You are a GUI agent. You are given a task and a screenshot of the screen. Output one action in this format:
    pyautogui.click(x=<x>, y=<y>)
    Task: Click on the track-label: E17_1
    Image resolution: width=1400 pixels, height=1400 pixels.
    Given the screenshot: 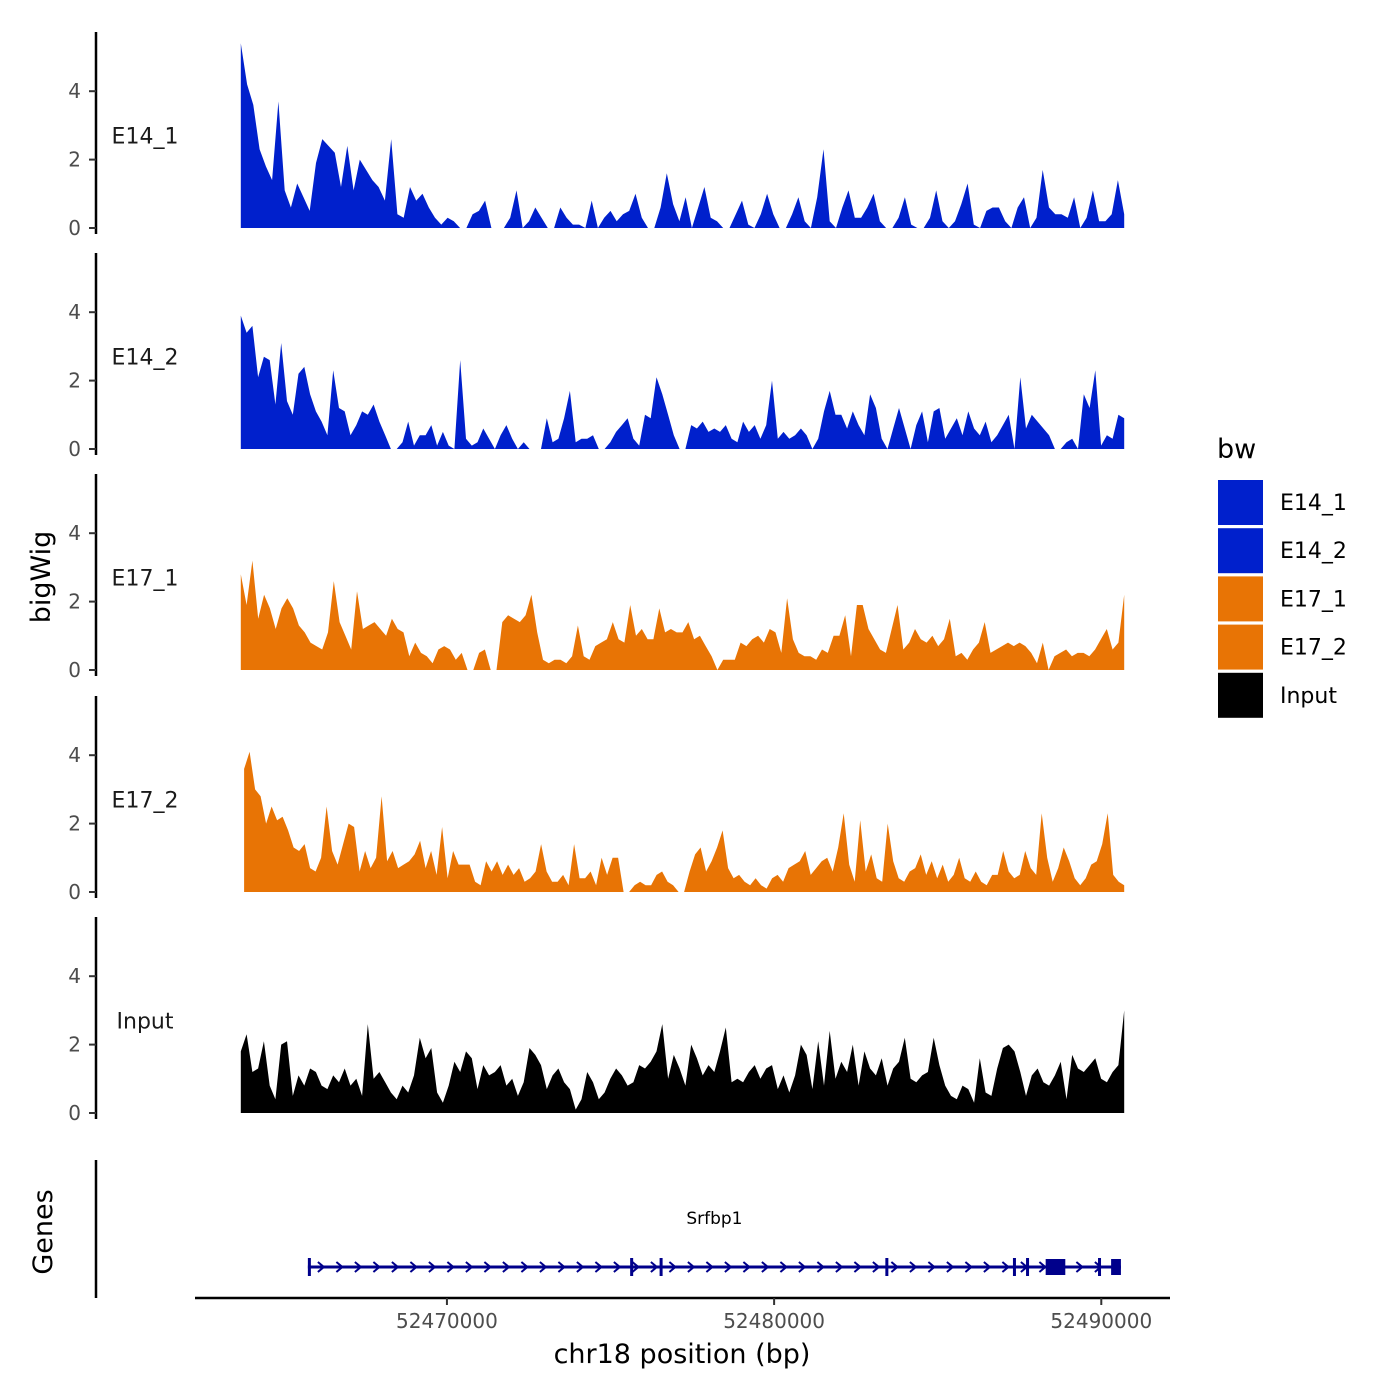 What is the action you would take?
    pyautogui.click(x=145, y=579)
    